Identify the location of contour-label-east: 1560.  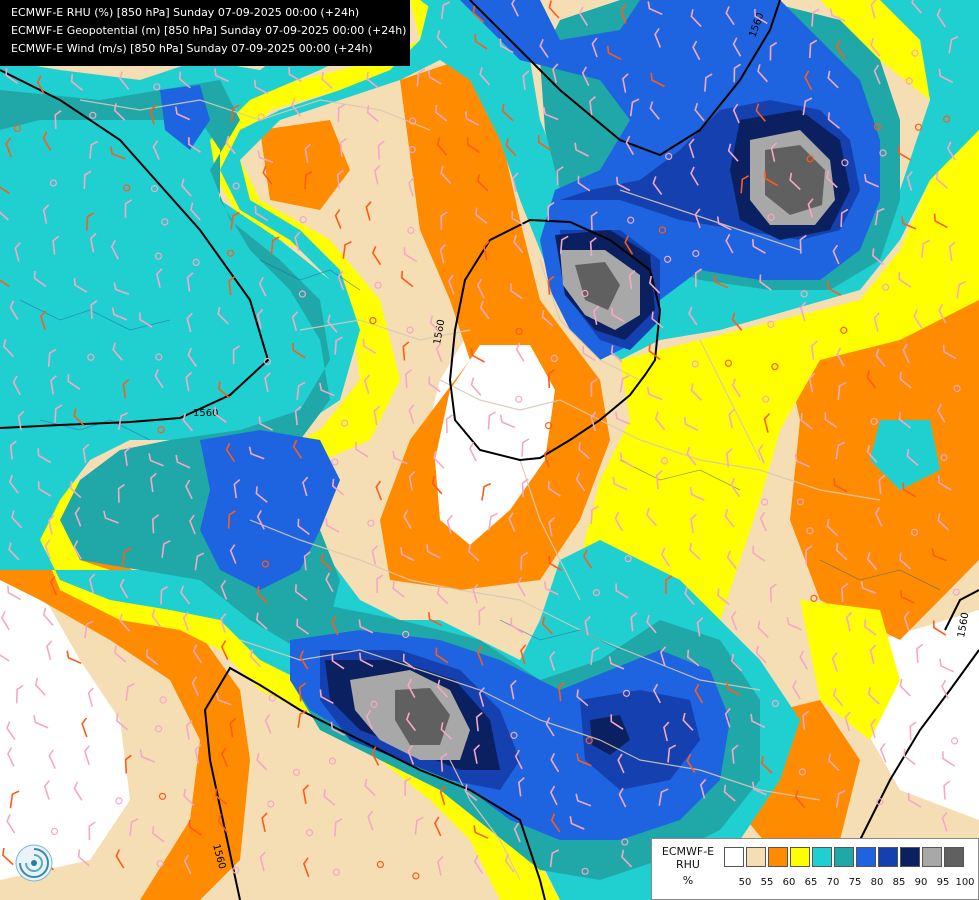
(963, 625).